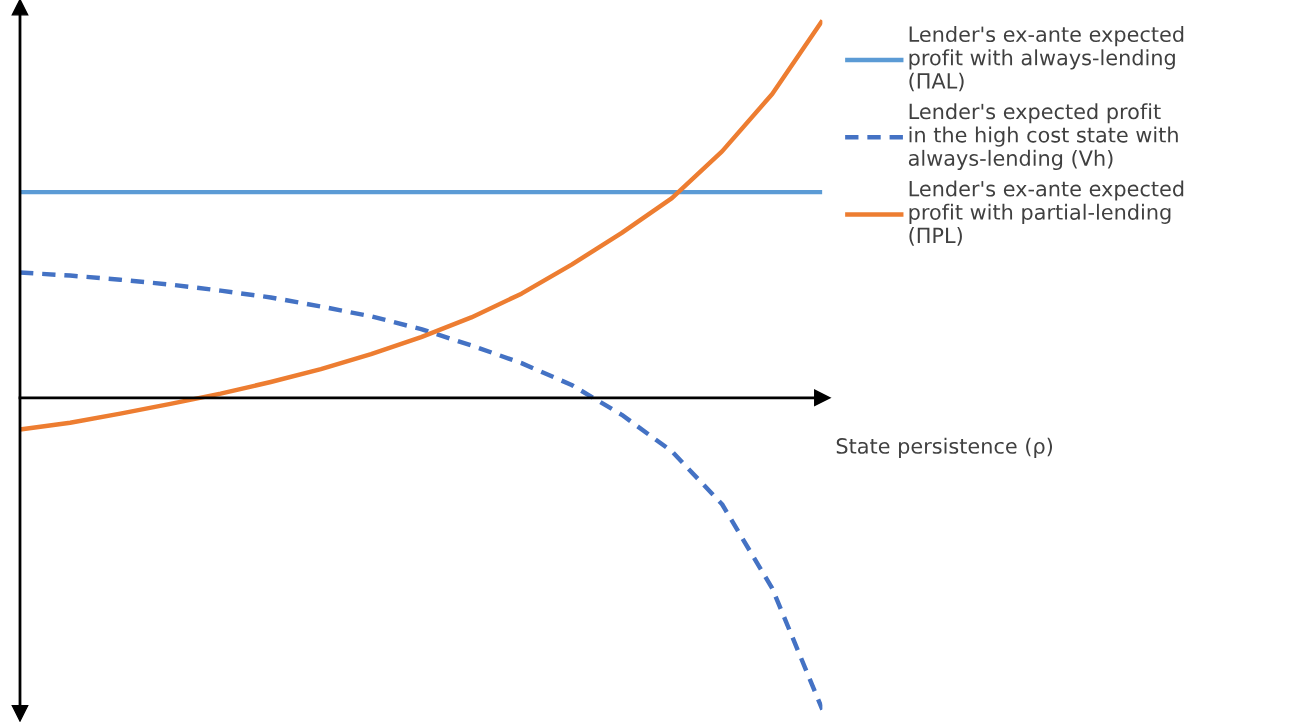  I want to click on legend-label: Lender's expected profit in the high cost state with always-lending (Vh), so click(1043, 137).